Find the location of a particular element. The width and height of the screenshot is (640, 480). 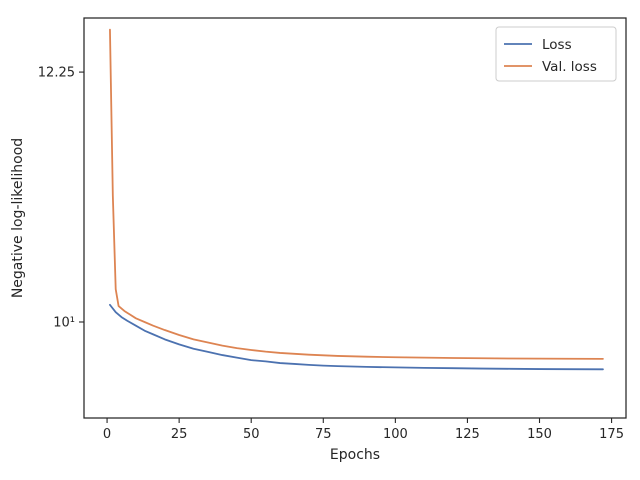

x-tick-label: 25 is located at coordinates (179, 434).